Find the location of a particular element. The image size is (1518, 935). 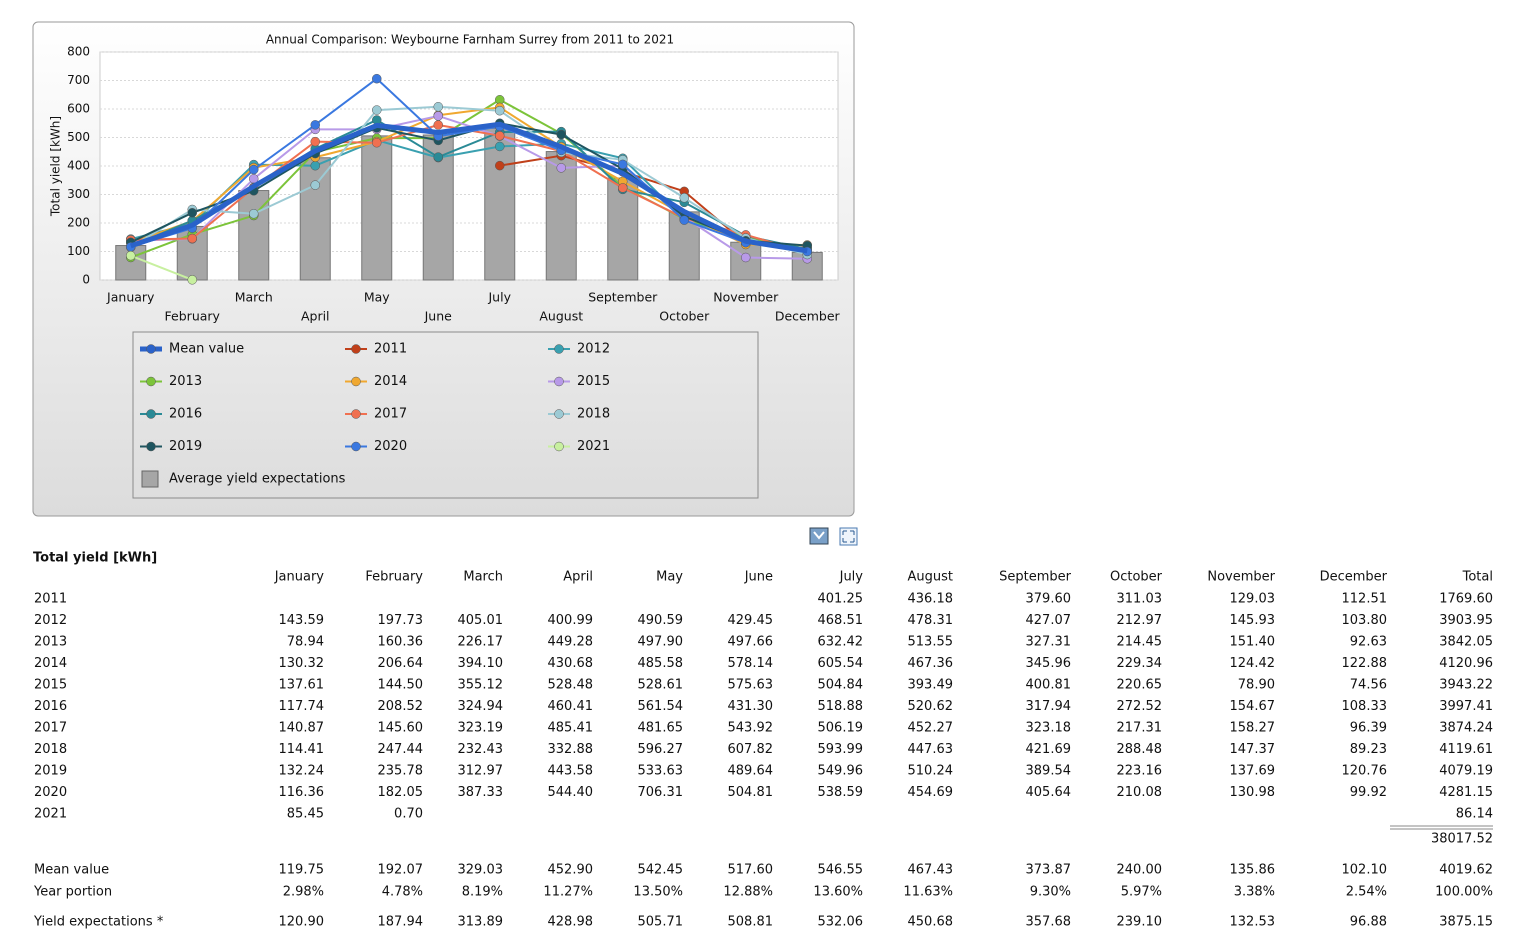

table-cell: 518.88 is located at coordinates (841, 706).